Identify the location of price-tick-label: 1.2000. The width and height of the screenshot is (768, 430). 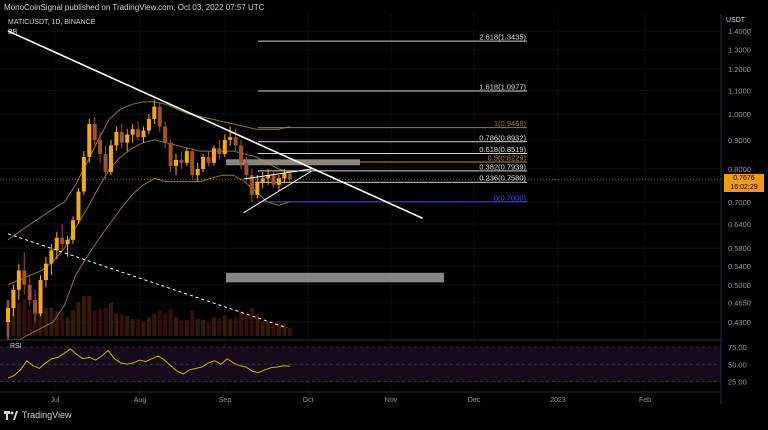
(739, 69).